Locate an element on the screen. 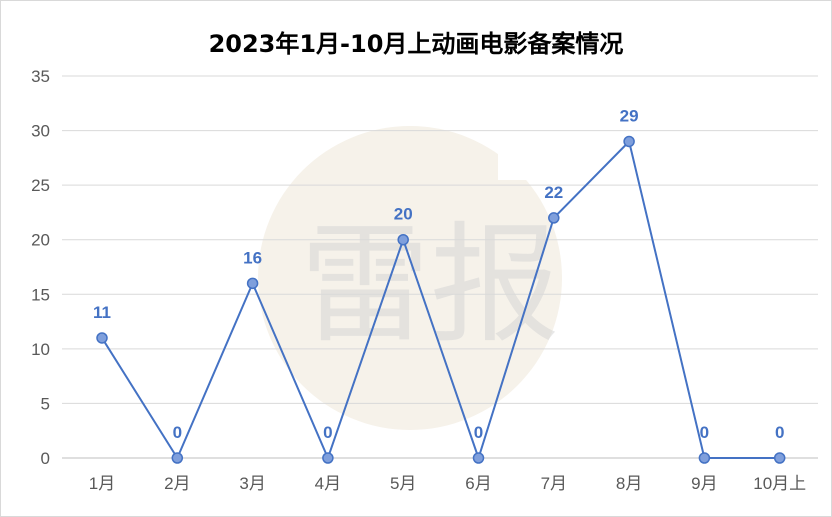 The width and height of the screenshot is (832, 517). y-tick-label: 0 is located at coordinates (45, 458).